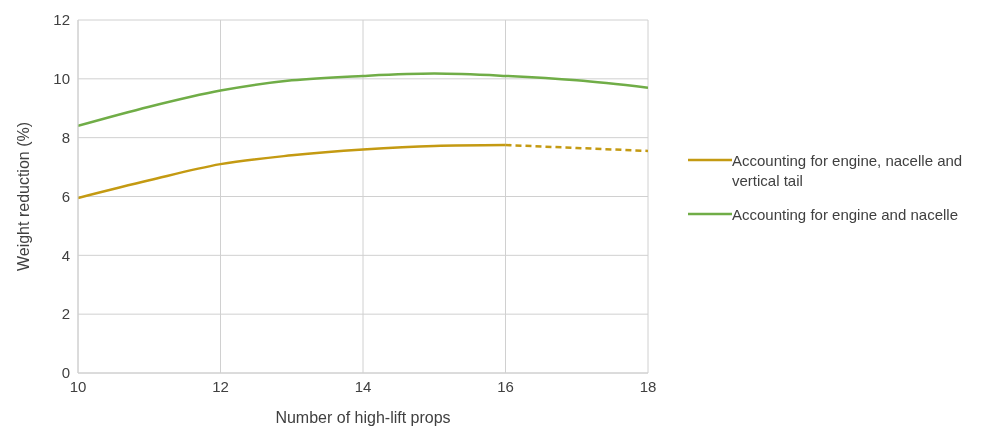  Describe the element at coordinates (363, 386) in the screenshot. I see `x-tick-label: 14` at that location.